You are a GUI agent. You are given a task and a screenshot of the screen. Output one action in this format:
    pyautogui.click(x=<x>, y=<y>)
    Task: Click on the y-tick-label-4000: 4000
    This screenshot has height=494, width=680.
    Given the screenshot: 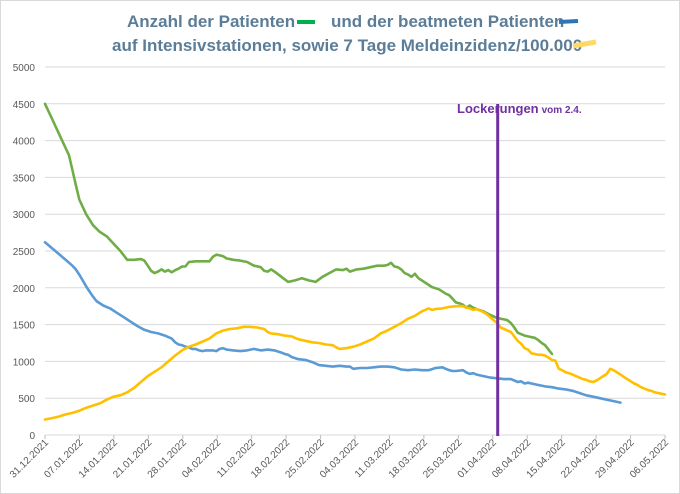 What is the action you would take?
    pyautogui.click(x=24, y=142)
    